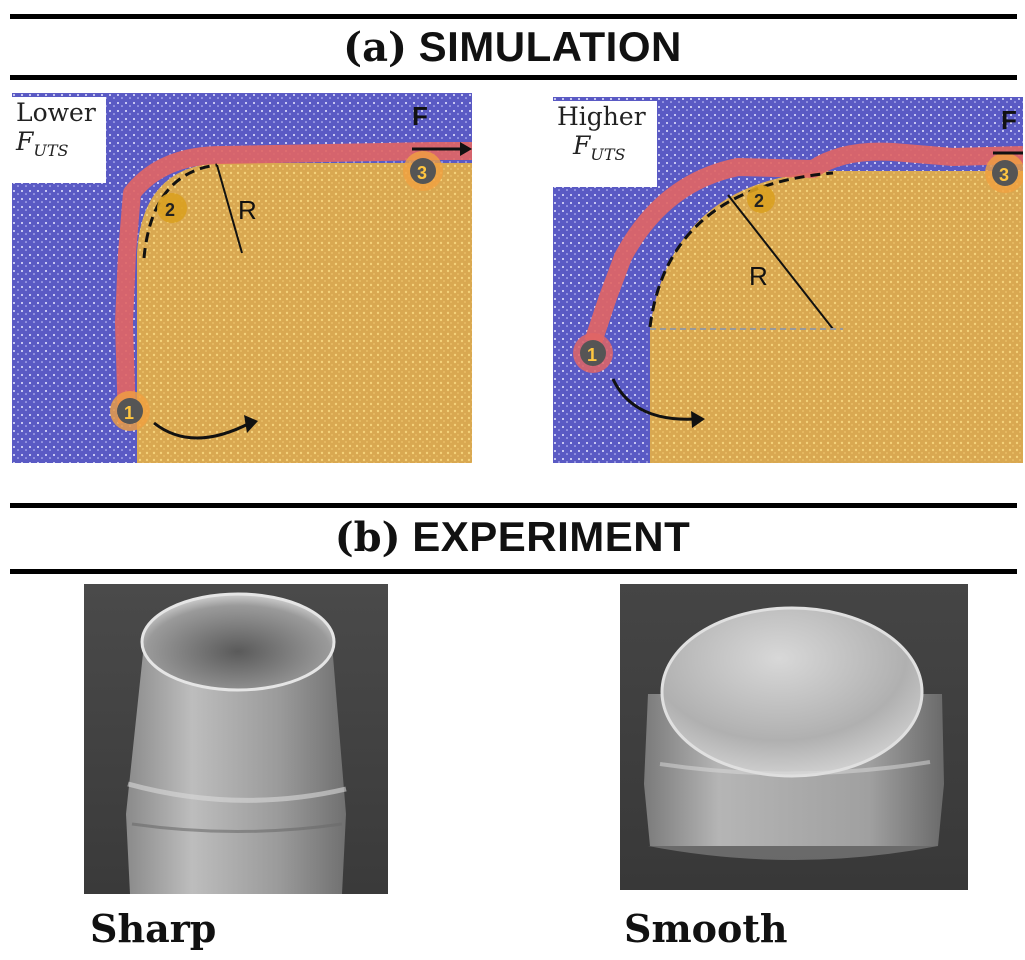  I want to click on section-a-rule, so click(513, 77).